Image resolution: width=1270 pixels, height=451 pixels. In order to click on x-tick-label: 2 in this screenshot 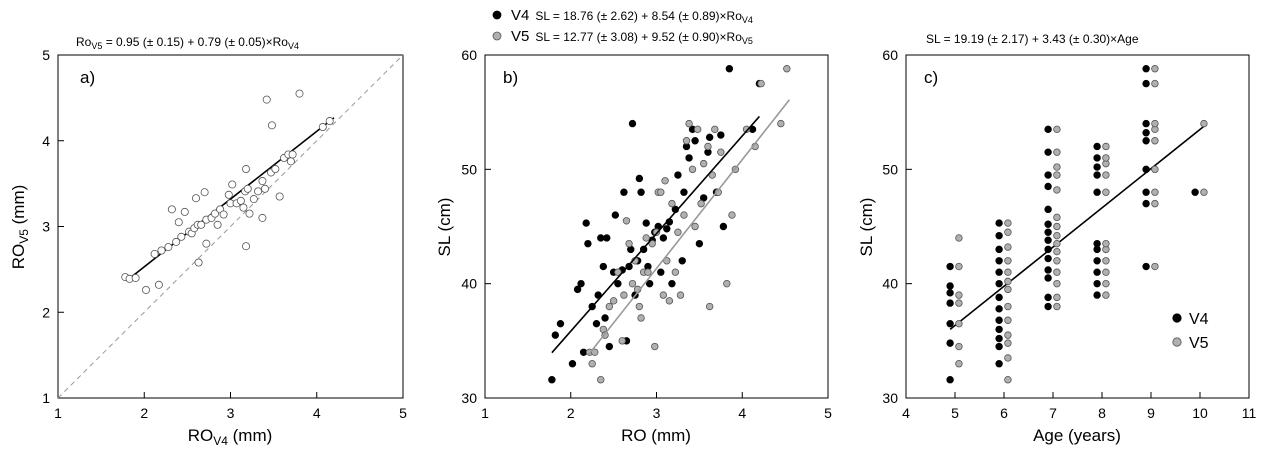, I will do `click(571, 413)`.